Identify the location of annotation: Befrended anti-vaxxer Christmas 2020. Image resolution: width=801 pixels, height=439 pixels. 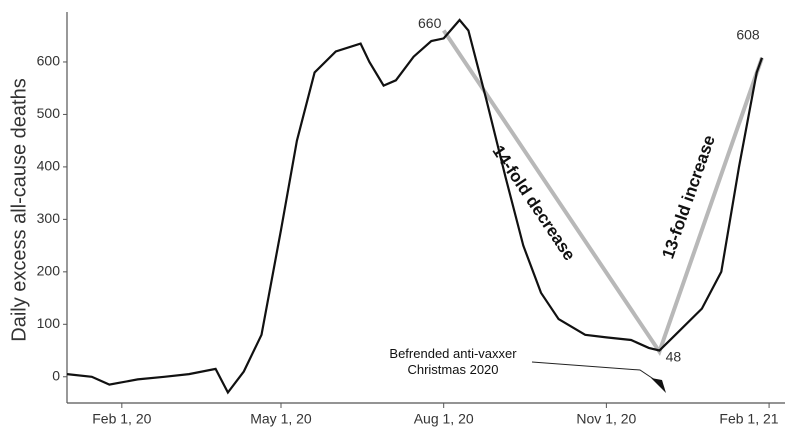
(453, 361).